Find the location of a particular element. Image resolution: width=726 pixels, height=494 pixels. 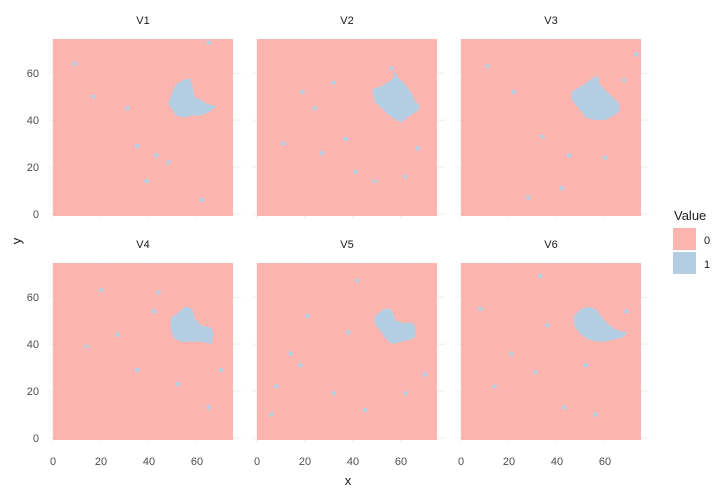

facet-panel-v6: V6 is located at coordinates (553, 340).